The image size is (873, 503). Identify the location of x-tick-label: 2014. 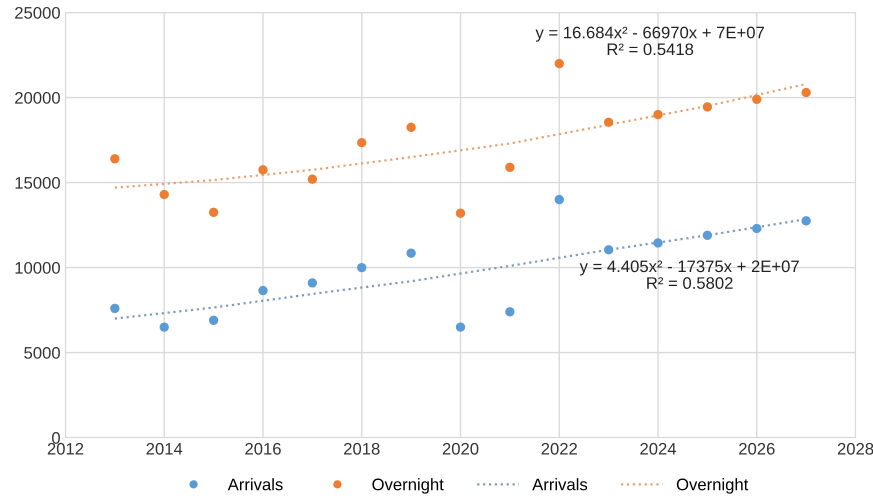
(164, 448).